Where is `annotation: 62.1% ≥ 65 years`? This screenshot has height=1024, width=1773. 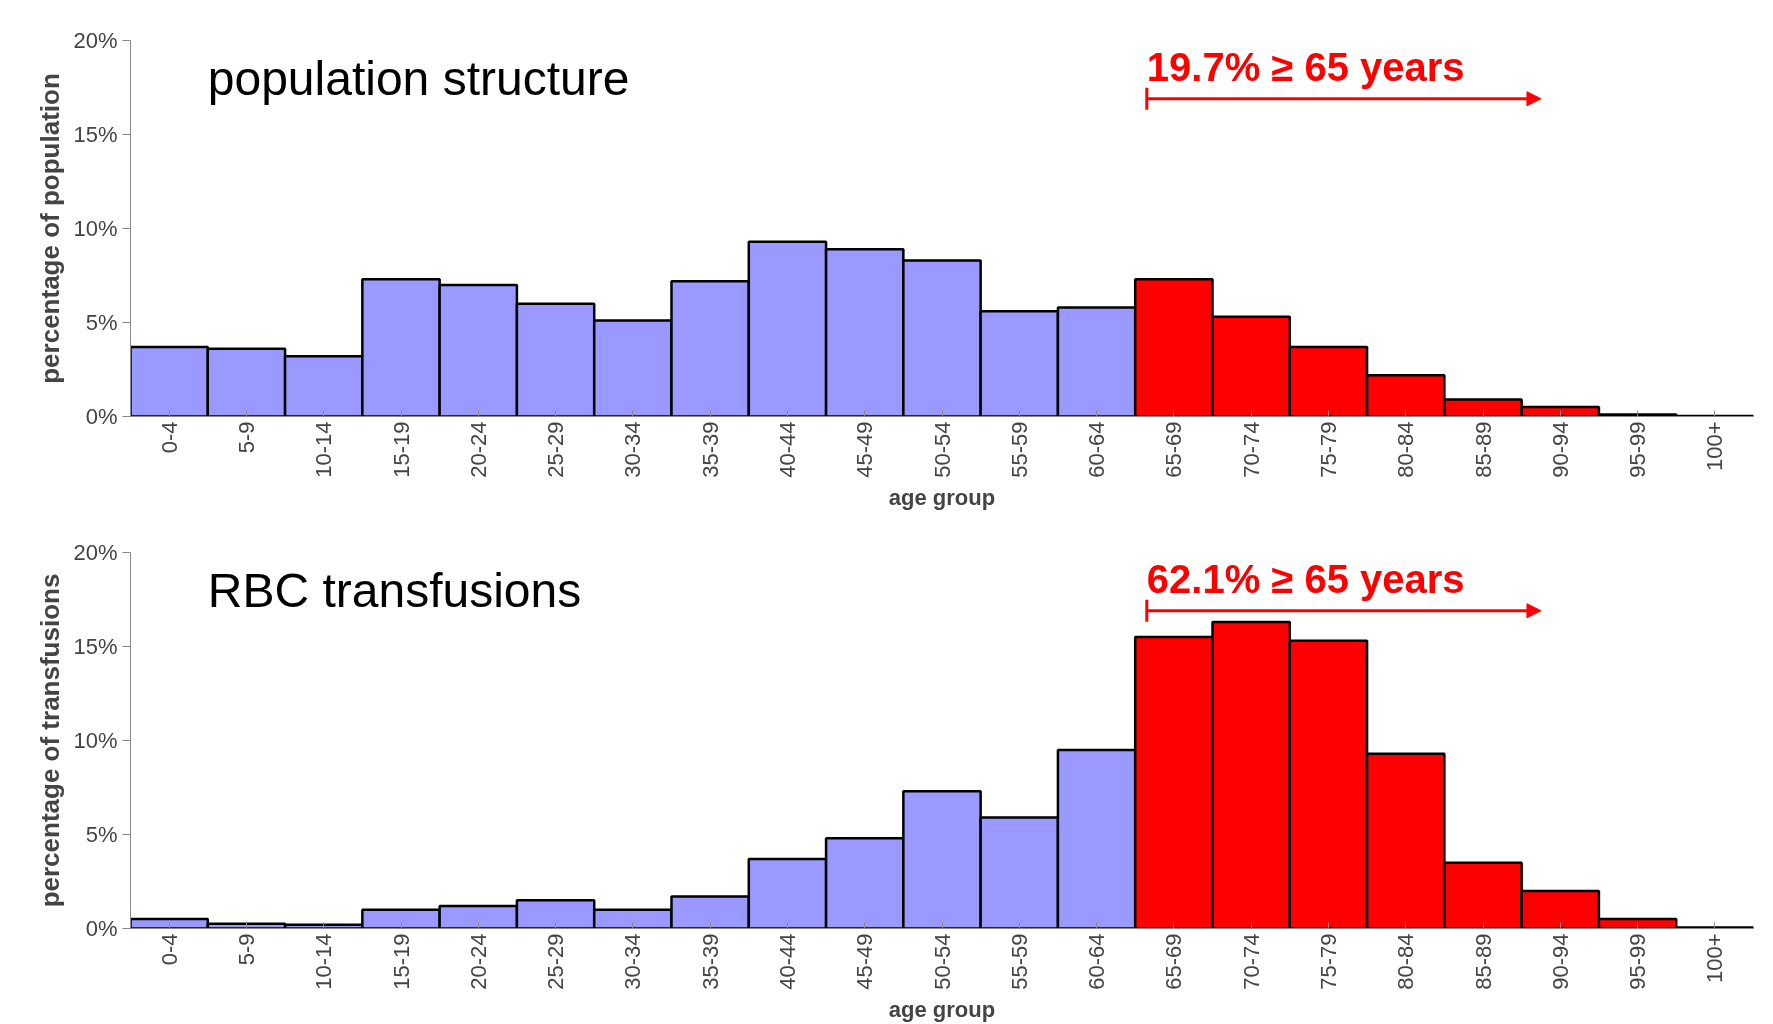
annotation: 62.1% ≥ 65 years is located at coordinates (1305, 579).